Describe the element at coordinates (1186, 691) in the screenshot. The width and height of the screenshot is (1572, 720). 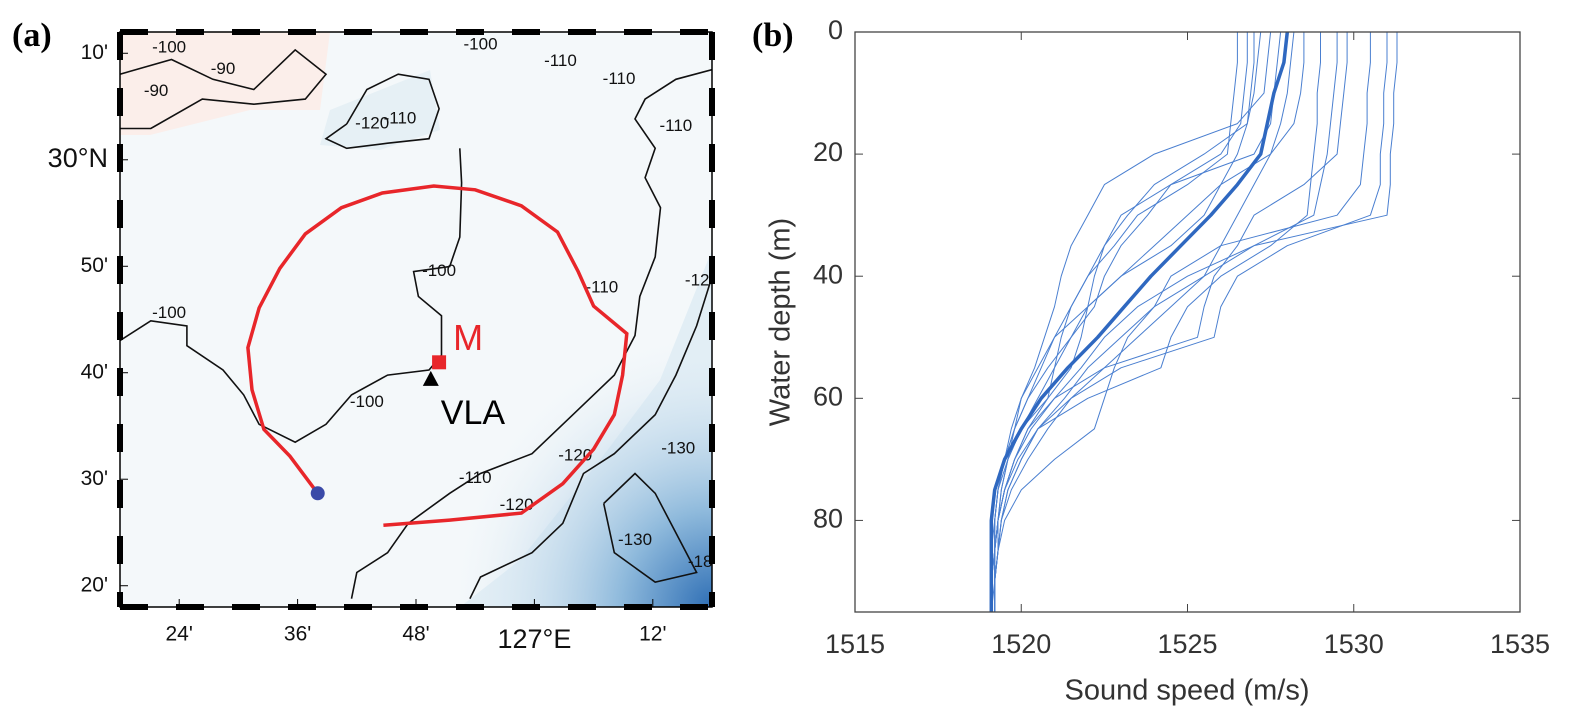
I see `x-axis-label: Sound speed (m/s)` at that location.